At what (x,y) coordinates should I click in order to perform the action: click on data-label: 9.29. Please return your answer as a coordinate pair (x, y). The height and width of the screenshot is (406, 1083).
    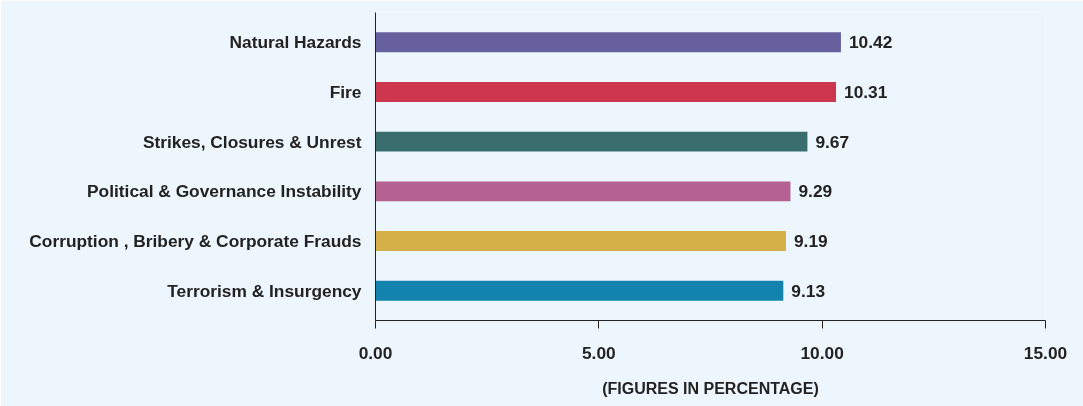
    Looking at the image, I should click on (815, 191).